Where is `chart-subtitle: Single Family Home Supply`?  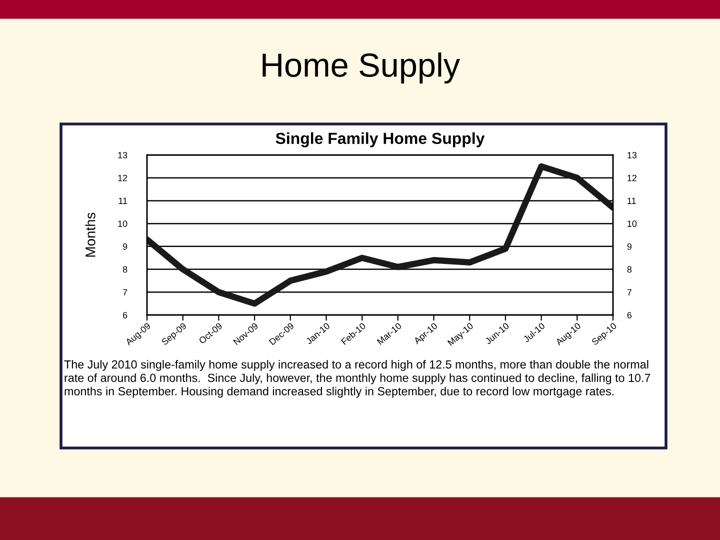
chart-subtitle: Single Family Home Supply is located at coordinates (380, 140).